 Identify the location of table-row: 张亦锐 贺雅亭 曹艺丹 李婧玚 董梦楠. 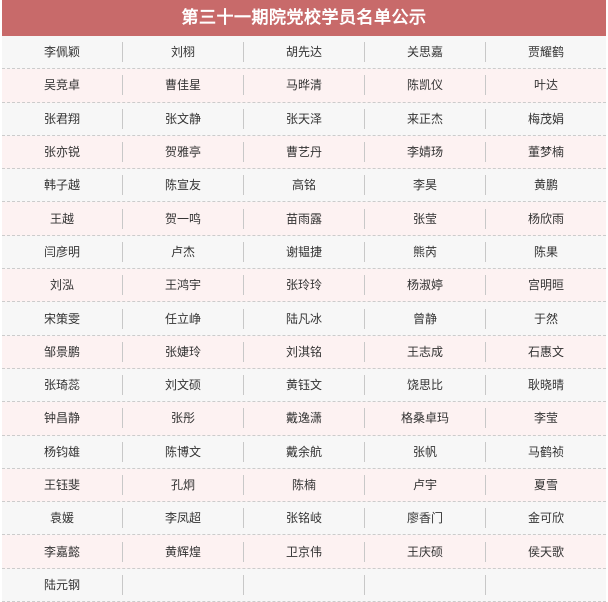
(304, 152).